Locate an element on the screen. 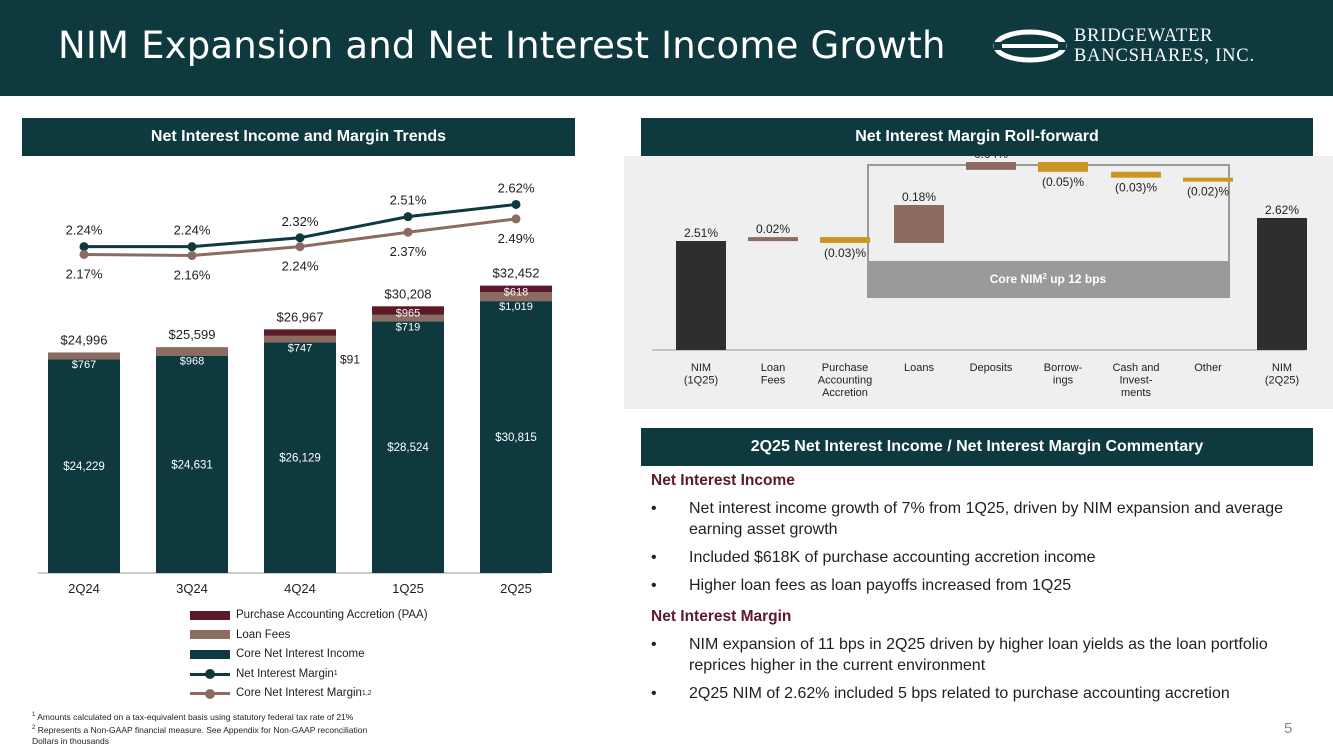 This screenshot has width=1333, height=749. legend-item: Core Net Interest Margin 1,2 is located at coordinates (281, 693).